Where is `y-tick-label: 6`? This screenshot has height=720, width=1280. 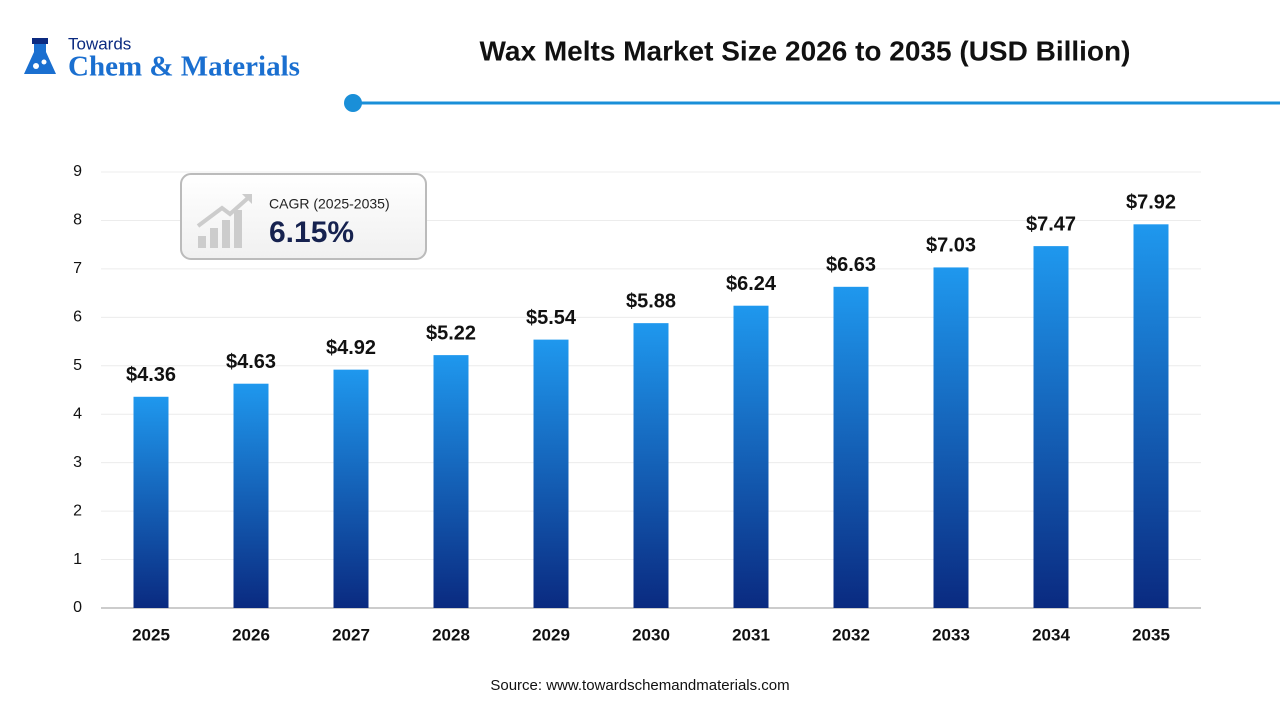
y-tick-label: 6 is located at coordinates (77, 317).